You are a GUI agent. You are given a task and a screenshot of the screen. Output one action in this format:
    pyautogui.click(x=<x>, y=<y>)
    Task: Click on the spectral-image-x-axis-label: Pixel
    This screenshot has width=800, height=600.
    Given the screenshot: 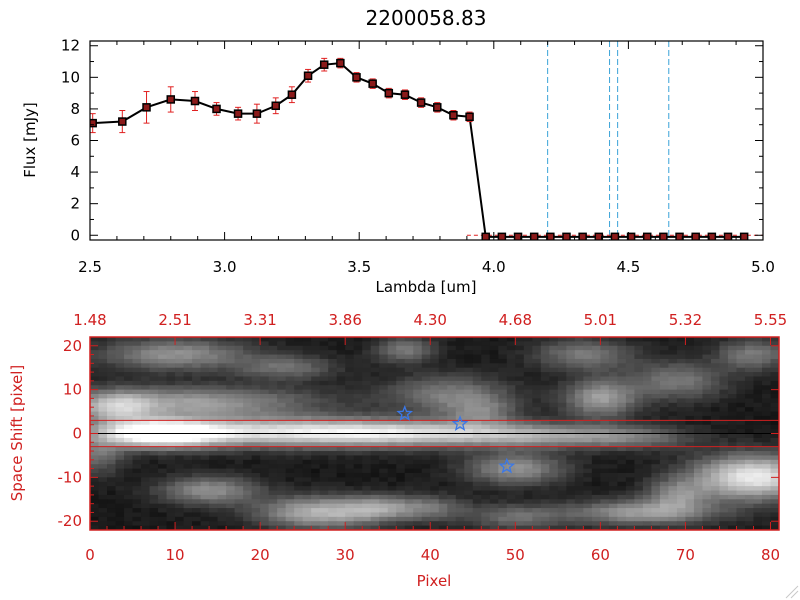 What is the action you would take?
    pyautogui.click(x=434, y=581)
    